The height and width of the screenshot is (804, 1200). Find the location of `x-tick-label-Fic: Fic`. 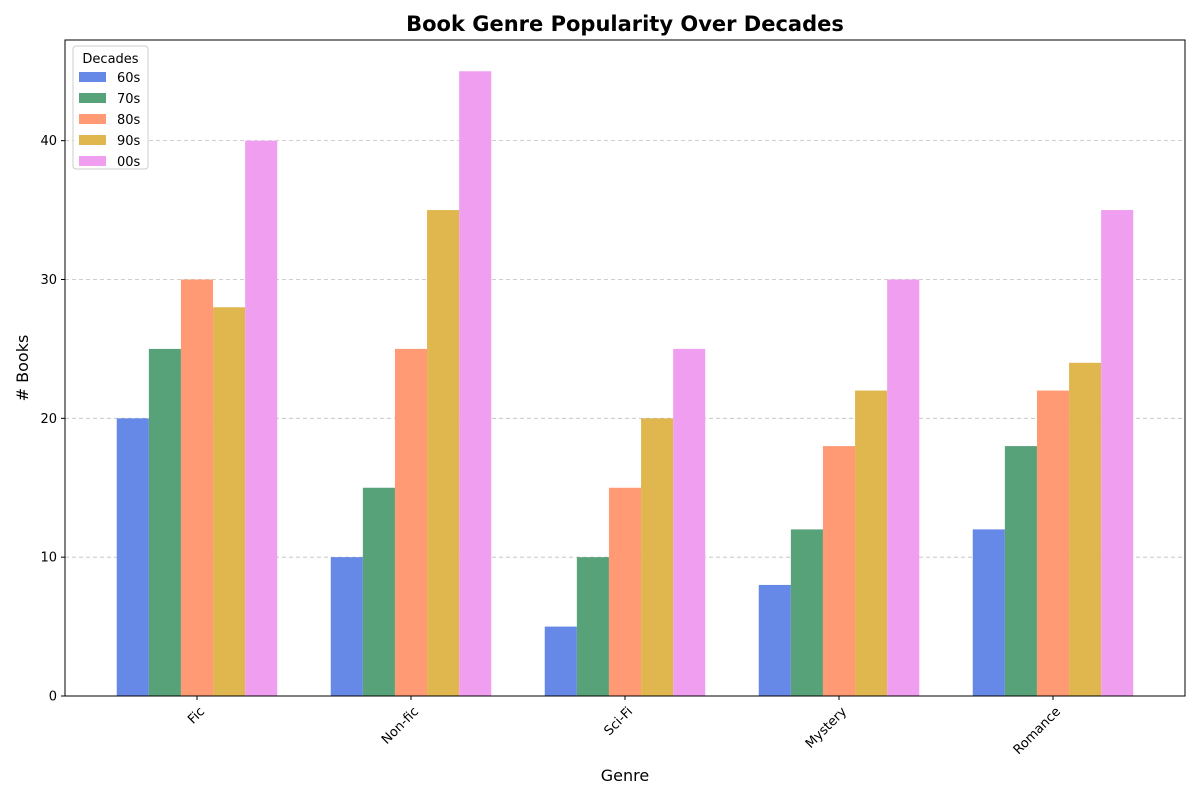

x-tick-label-Fic: Fic is located at coordinates (196, 715).